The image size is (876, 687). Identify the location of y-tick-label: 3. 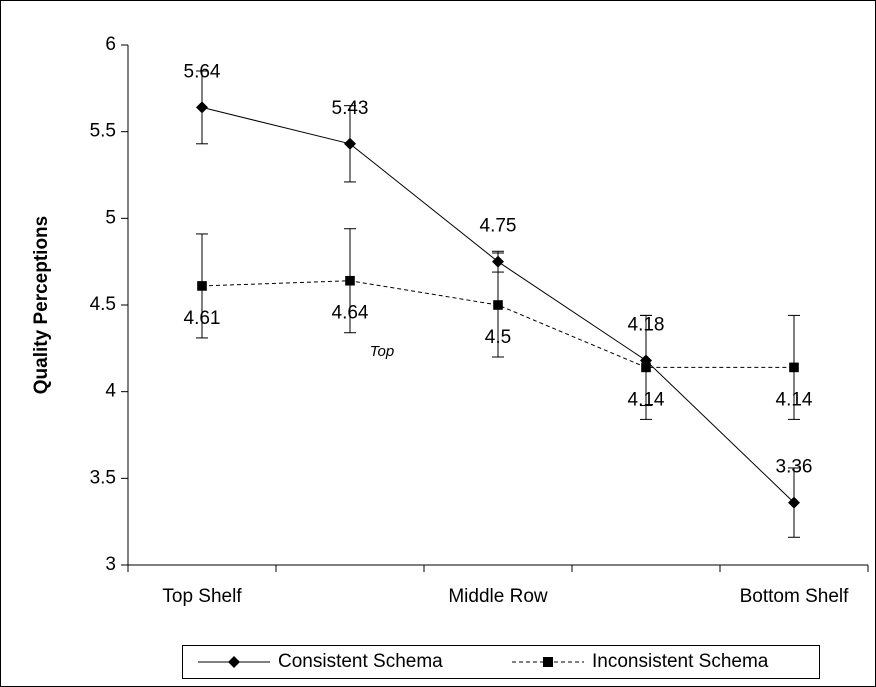
(110, 564).